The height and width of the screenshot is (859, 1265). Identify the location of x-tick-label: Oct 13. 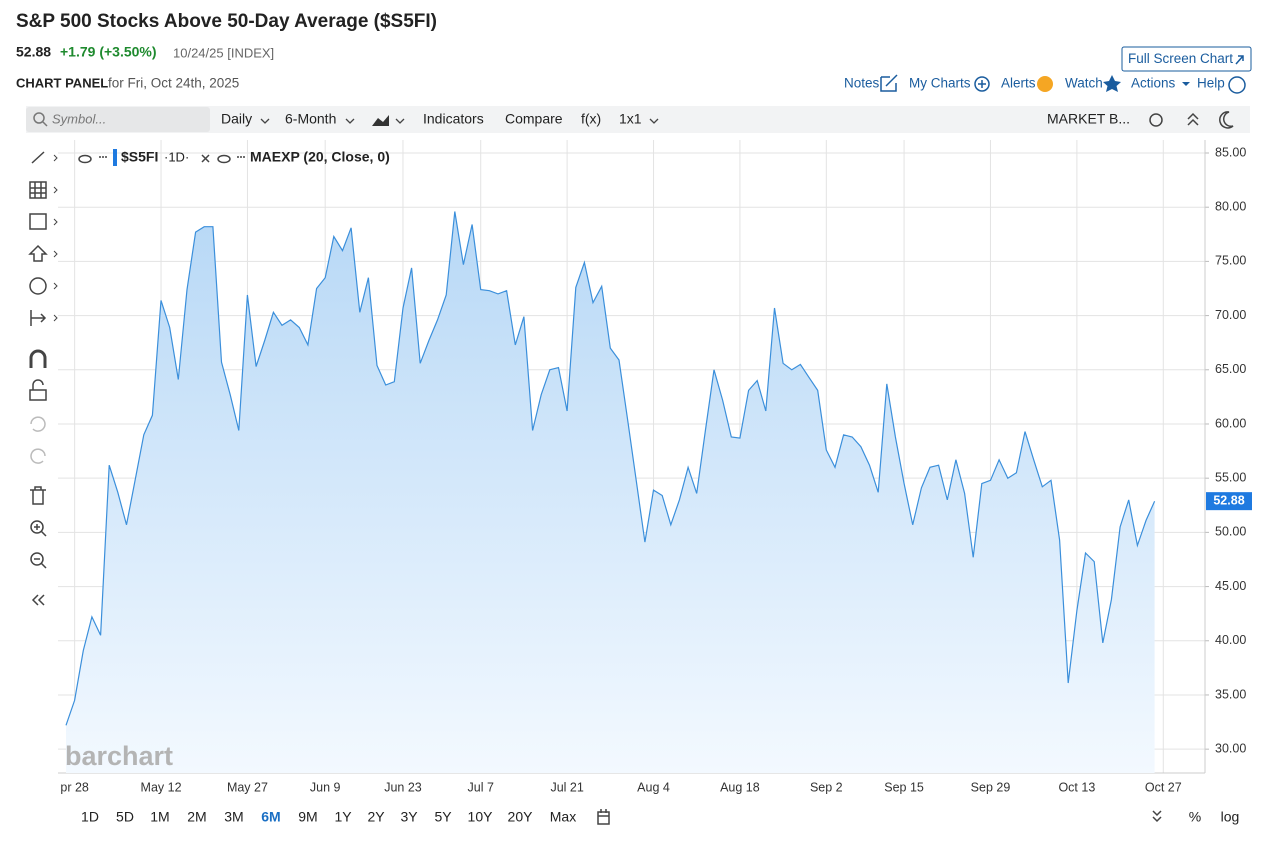
(1076, 787).